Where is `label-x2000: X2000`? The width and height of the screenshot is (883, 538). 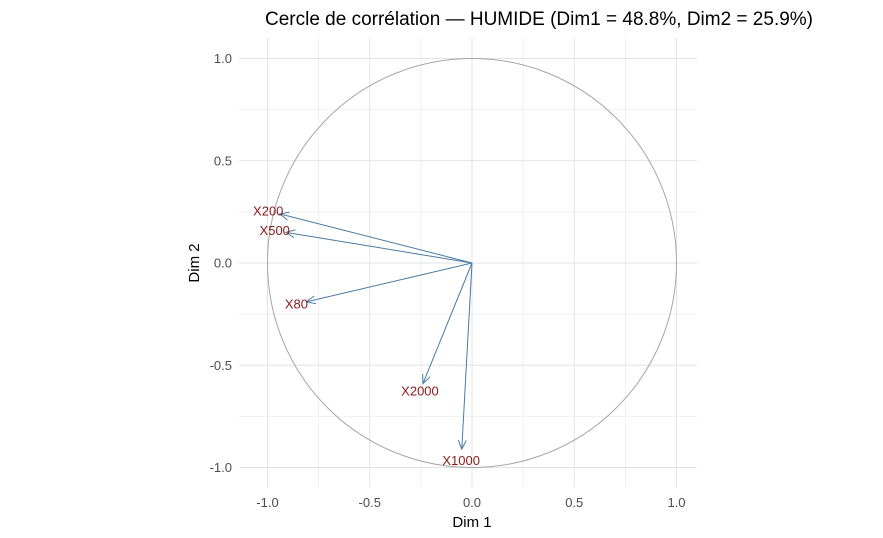
label-x2000: X2000 is located at coordinates (420, 390).